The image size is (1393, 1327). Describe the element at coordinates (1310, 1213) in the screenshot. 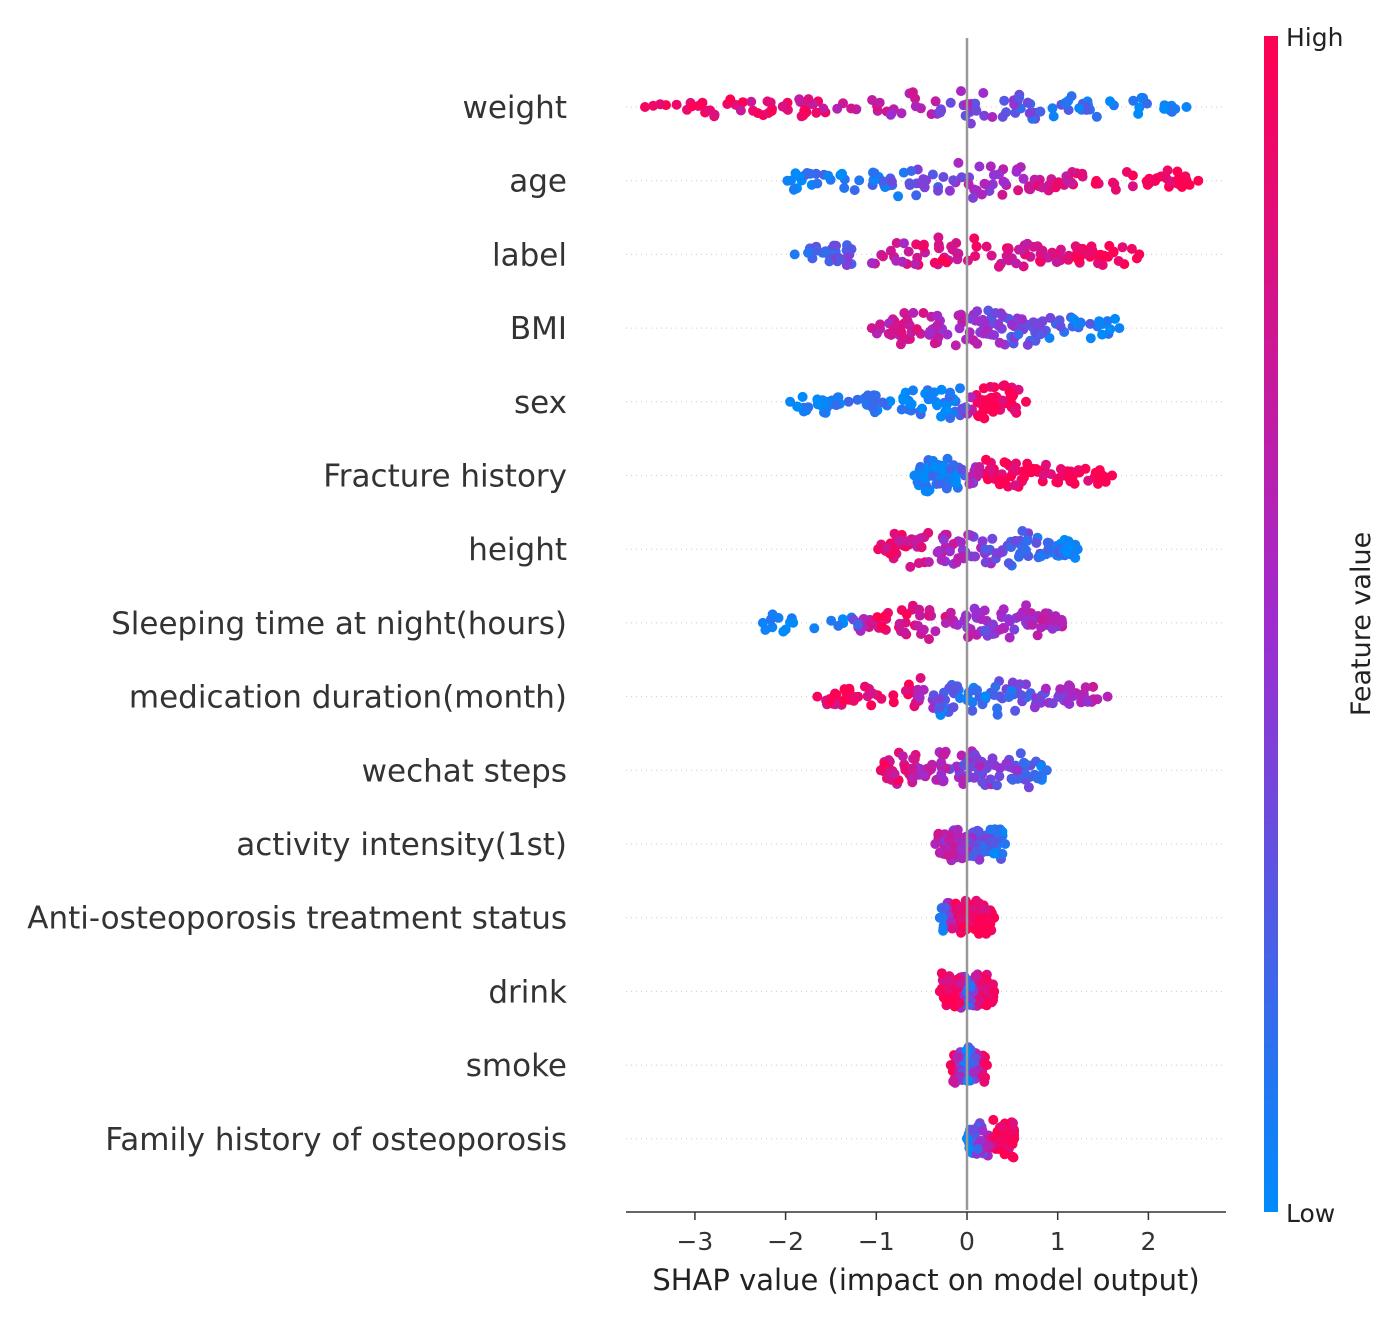

I see `colorbar-low-label: Low` at that location.